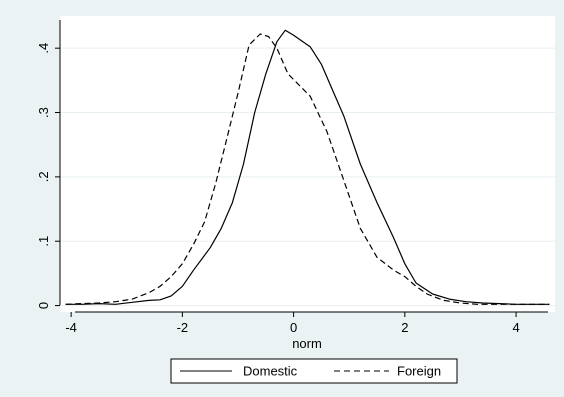 Image resolution: width=564 pixels, height=397 pixels. What do you see at coordinates (419, 371) in the screenshot?
I see `legend-label-foreign: Foreign` at bounding box center [419, 371].